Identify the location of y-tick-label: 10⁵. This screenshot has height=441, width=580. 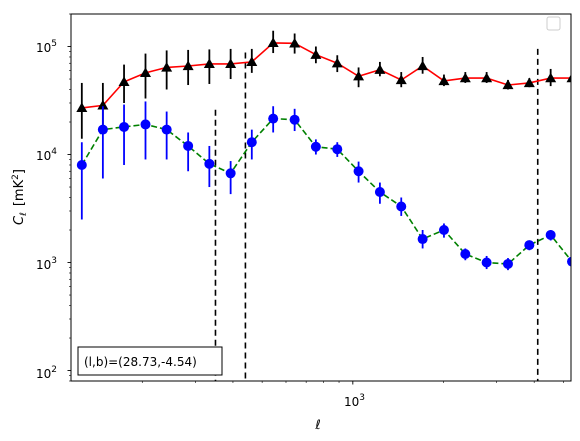
(46, 47).